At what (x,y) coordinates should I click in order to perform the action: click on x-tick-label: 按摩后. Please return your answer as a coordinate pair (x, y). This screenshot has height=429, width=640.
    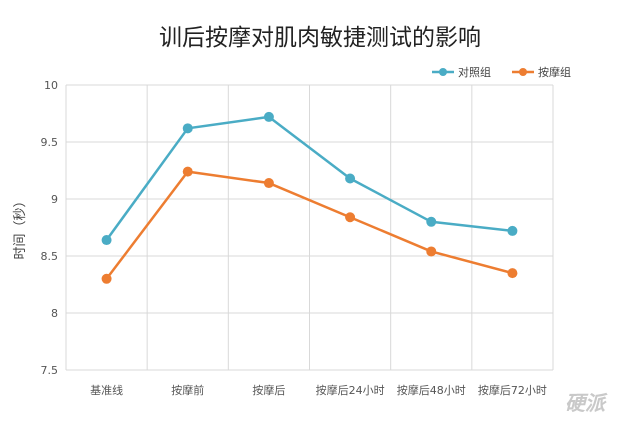
    Looking at the image, I should click on (268, 390).